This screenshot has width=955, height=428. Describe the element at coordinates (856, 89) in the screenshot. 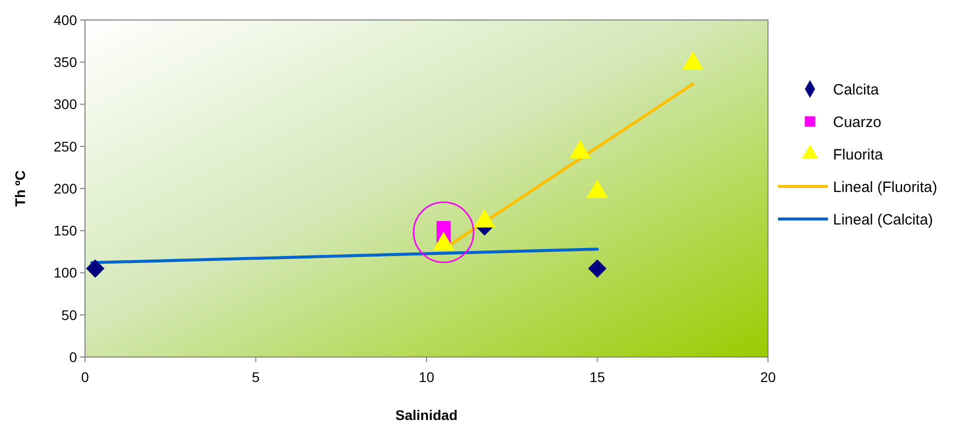

I see `legend-label: Calcita` at that location.